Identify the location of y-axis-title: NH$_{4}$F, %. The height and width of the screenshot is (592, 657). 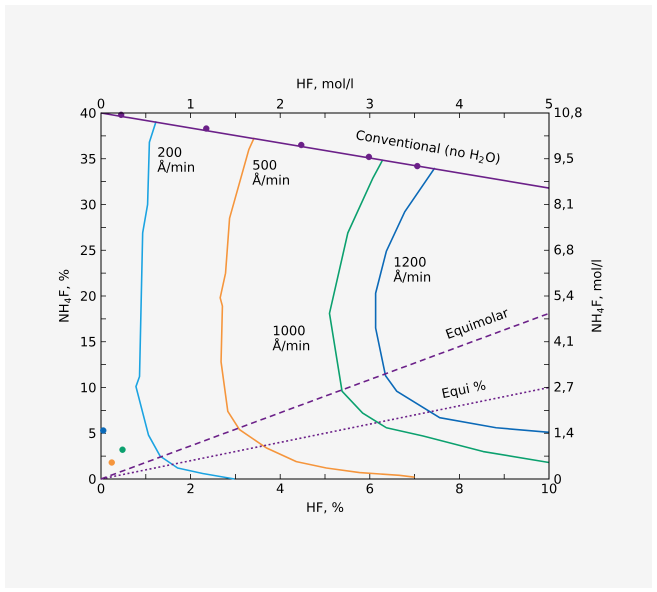
(65, 296).